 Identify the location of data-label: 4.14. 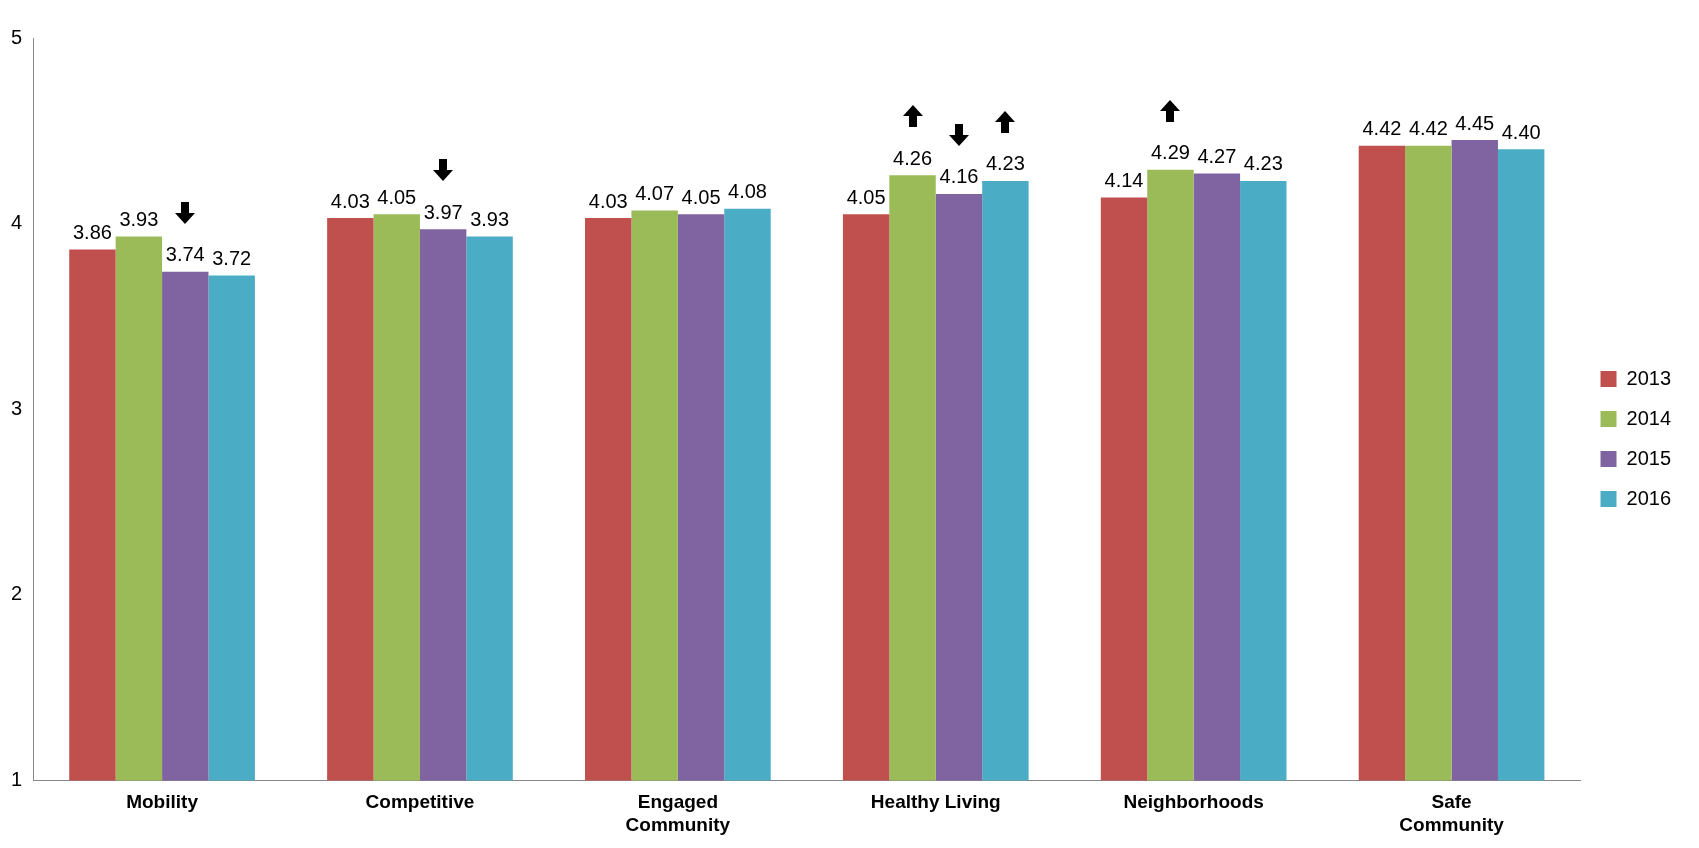
(1124, 180).